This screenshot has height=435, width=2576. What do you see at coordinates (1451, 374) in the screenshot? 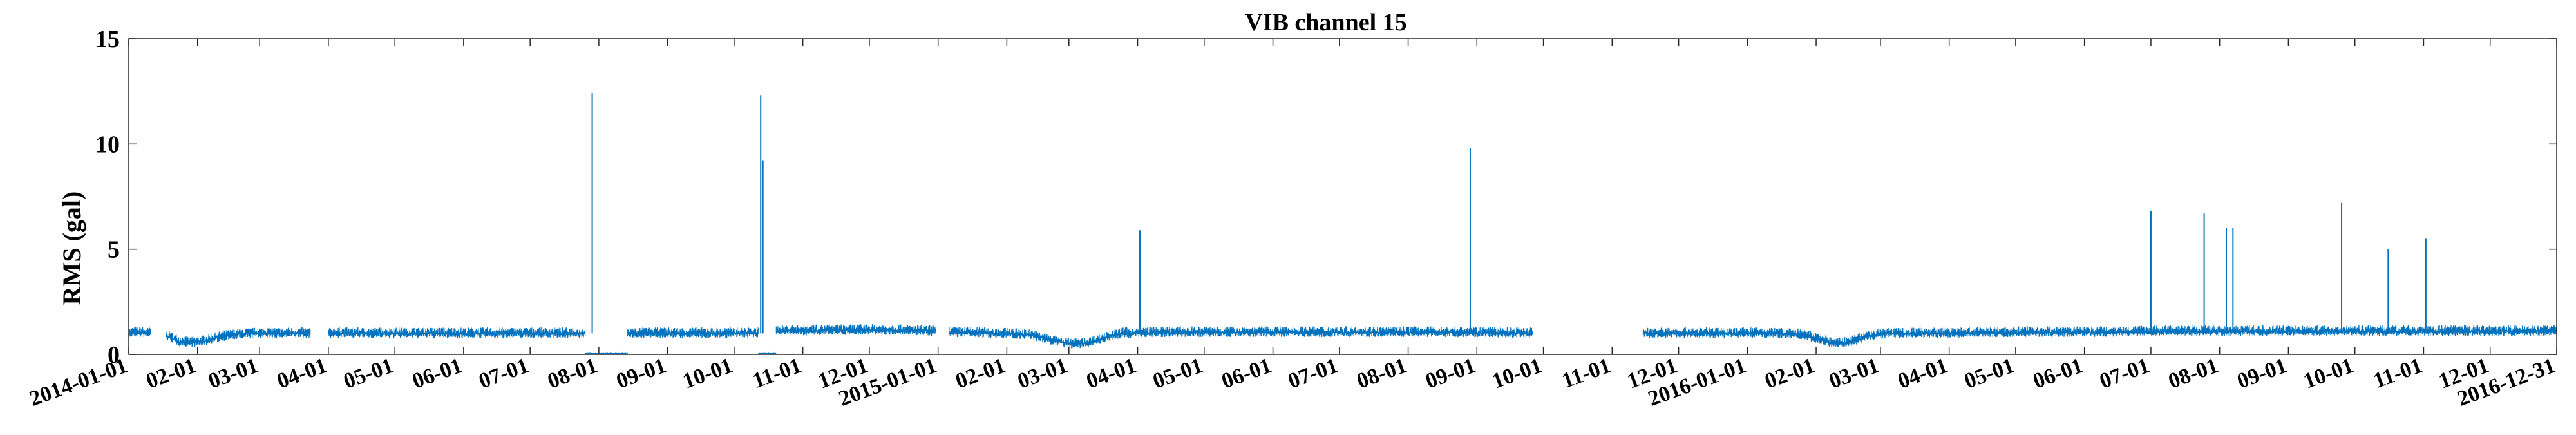
I see `x-tick-label-20: 09-01` at bounding box center [1451, 374].